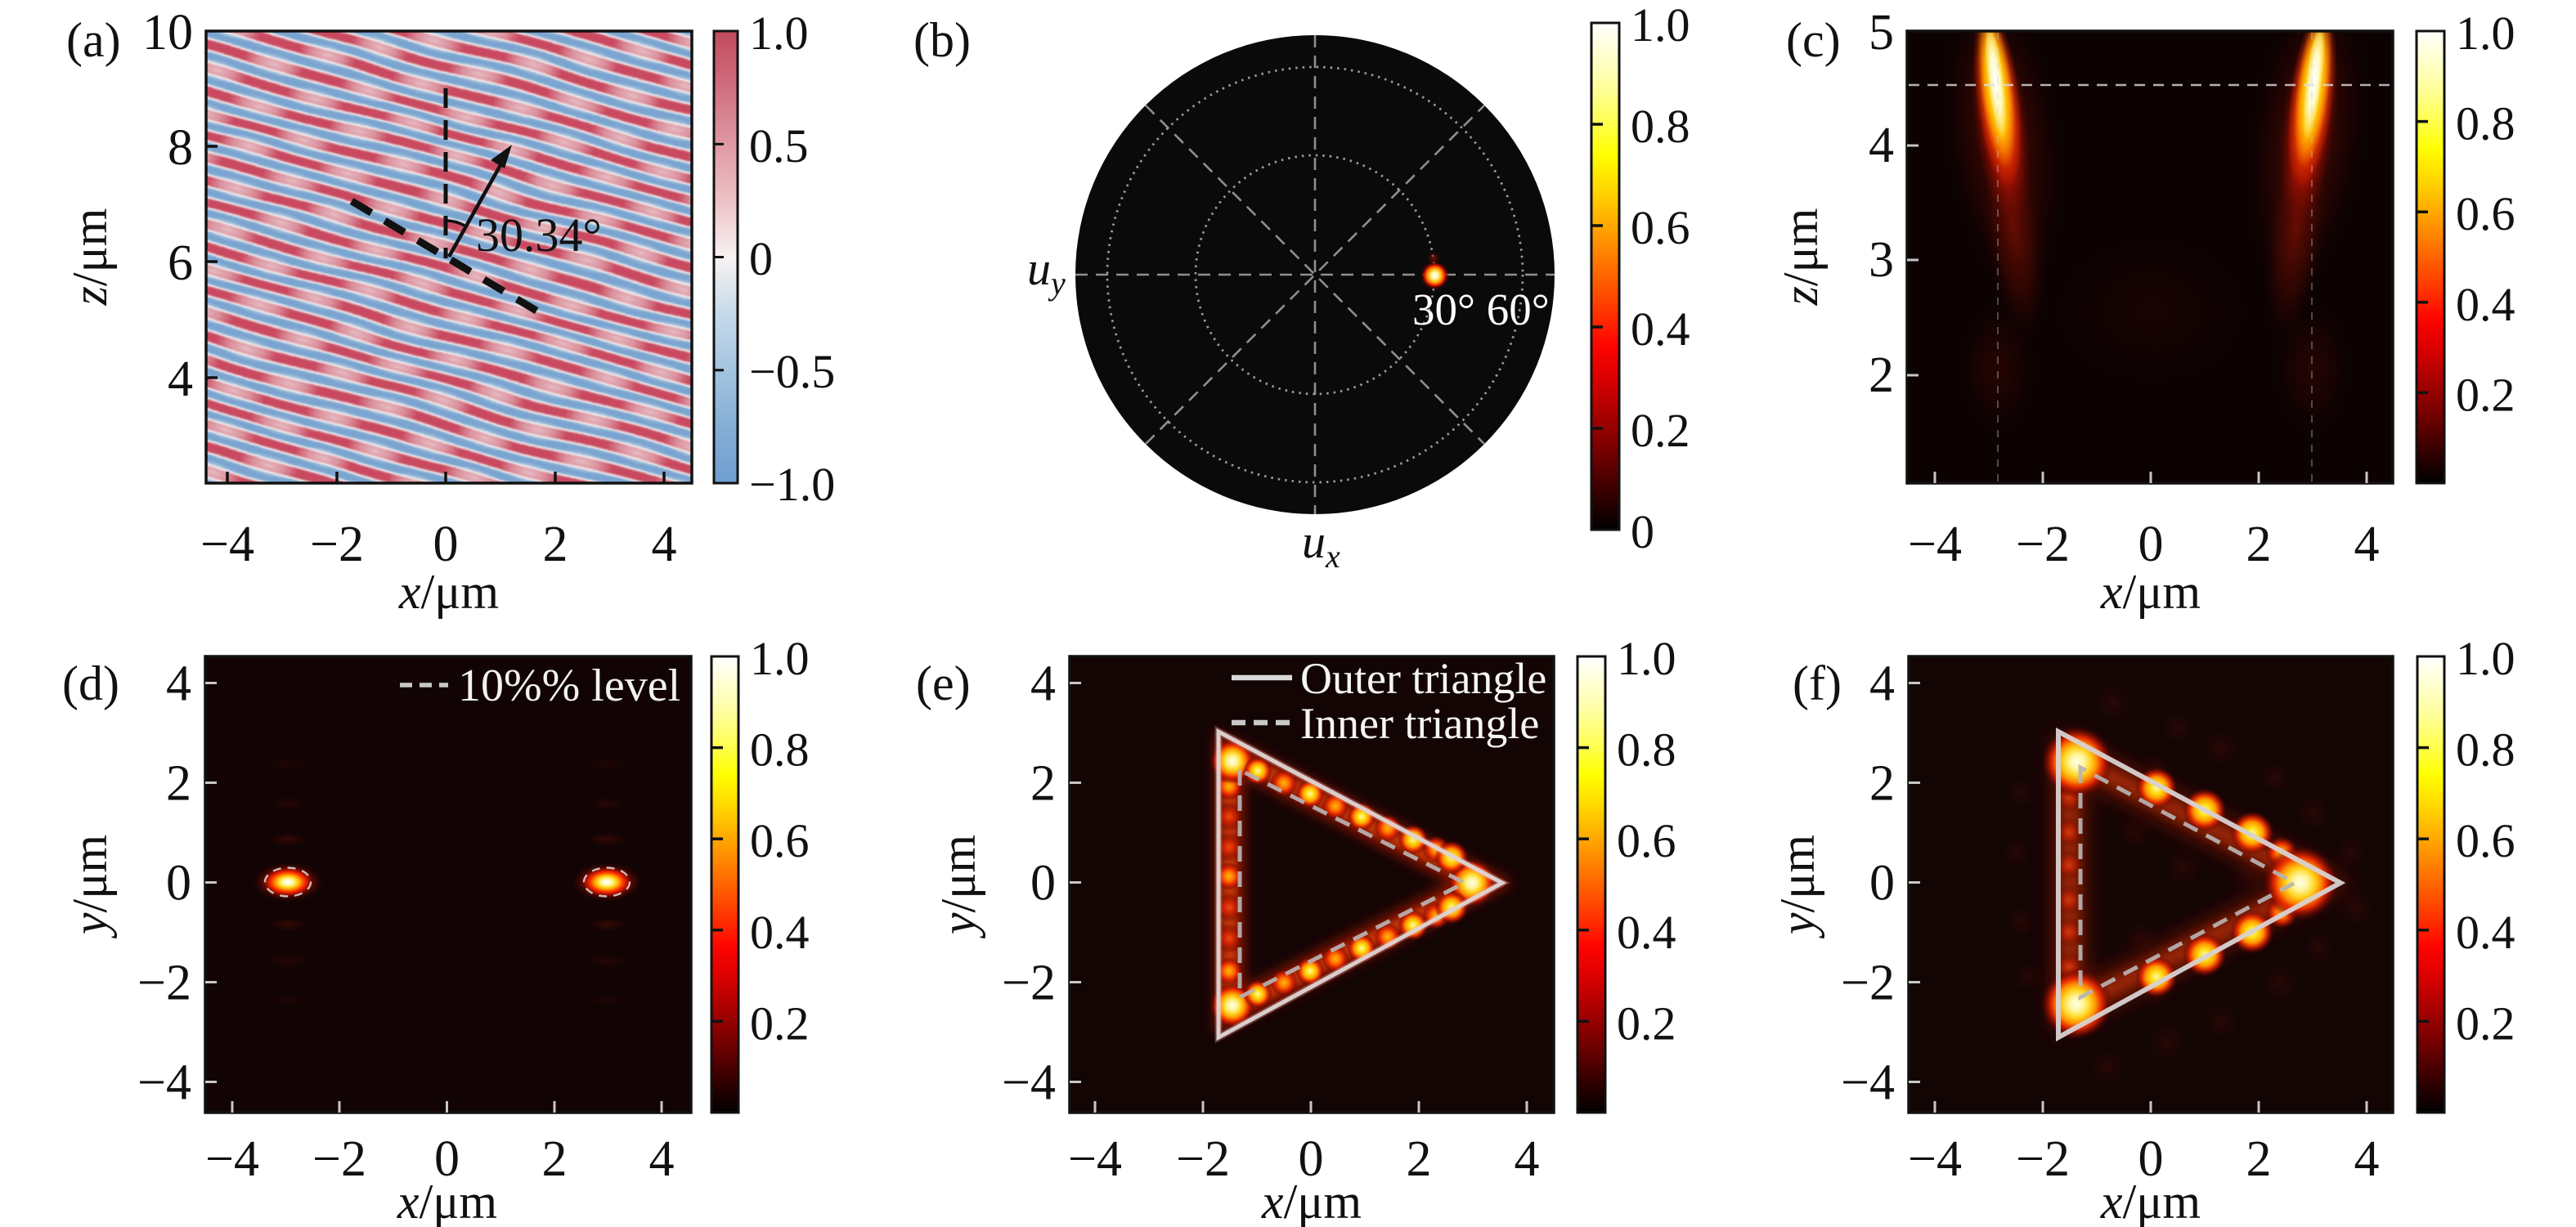 The image size is (2576, 1227). I want to click on svg-text: 8, so click(181, 148).